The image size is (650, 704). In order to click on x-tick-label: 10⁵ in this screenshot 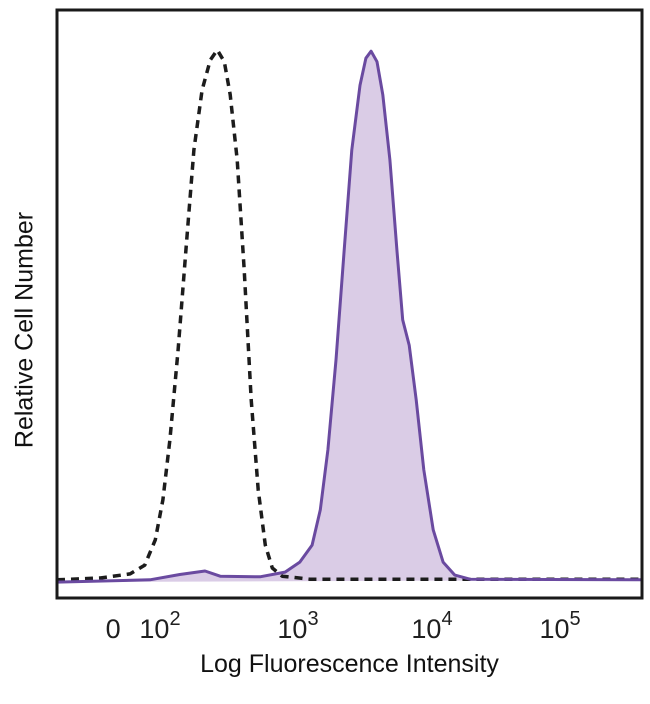, I will do `click(560, 626)`.